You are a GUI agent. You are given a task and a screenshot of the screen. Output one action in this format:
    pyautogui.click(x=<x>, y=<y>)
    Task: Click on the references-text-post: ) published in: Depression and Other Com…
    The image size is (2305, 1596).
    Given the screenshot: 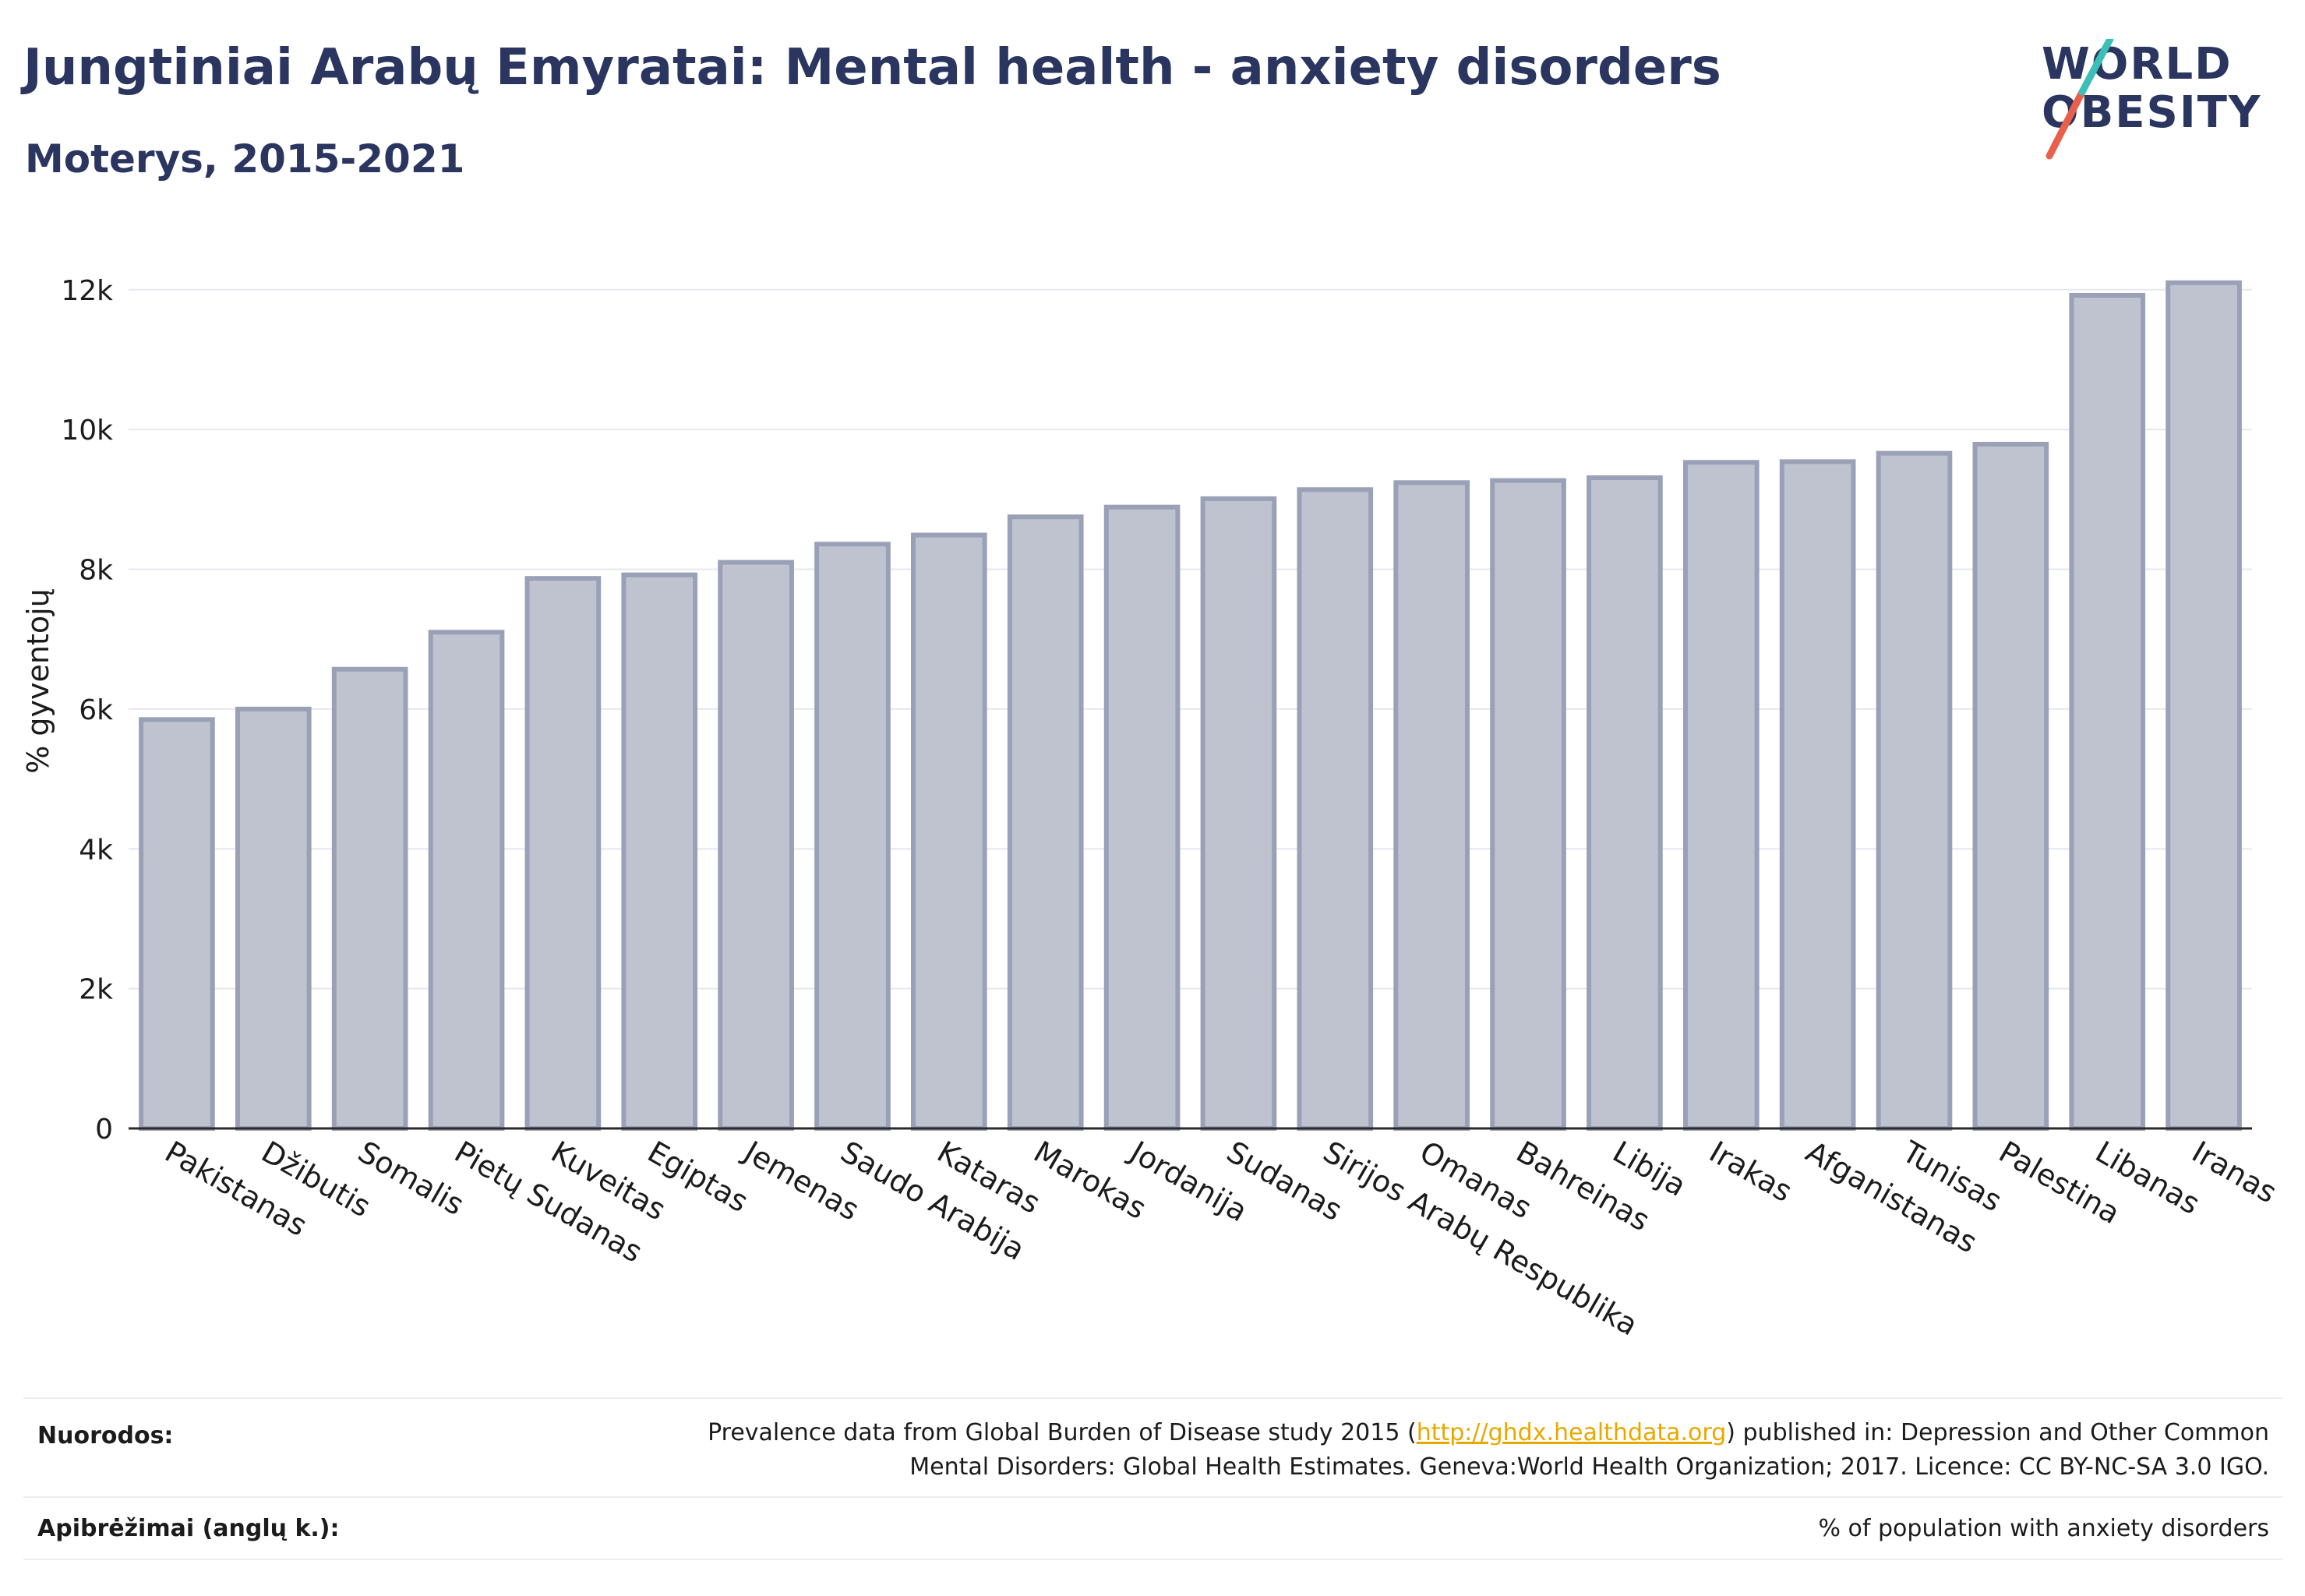 What is the action you would take?
    pyautogui.click(x=1997, y=1432)
    